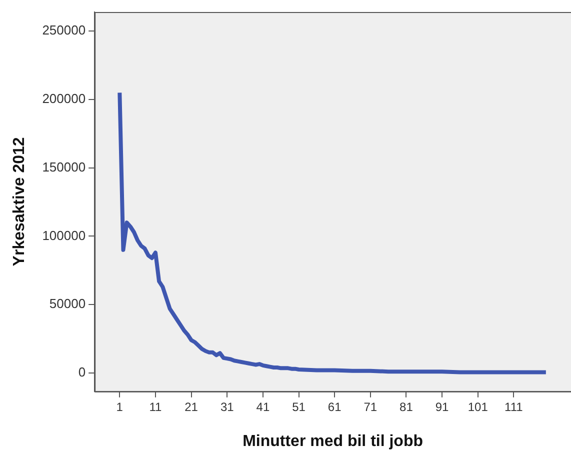 The width and height of the screenshot is (571, 457). I want to click on x-tick-label: 11, so click(155, 407).